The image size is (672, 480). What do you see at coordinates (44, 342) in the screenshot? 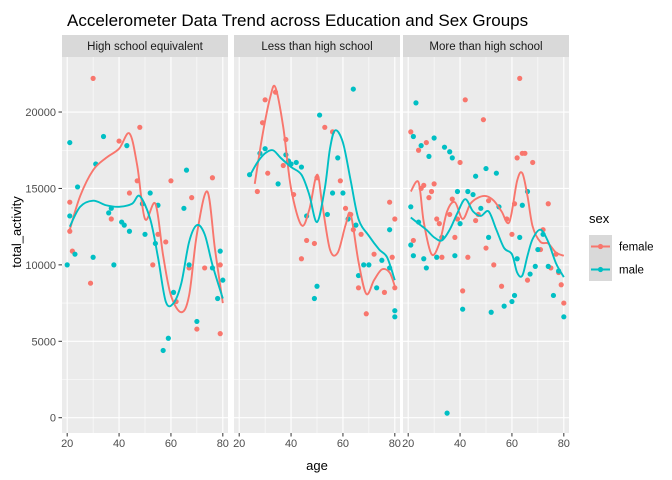
I see `y-tick-label: 5000` at bounding box center [44, 342].